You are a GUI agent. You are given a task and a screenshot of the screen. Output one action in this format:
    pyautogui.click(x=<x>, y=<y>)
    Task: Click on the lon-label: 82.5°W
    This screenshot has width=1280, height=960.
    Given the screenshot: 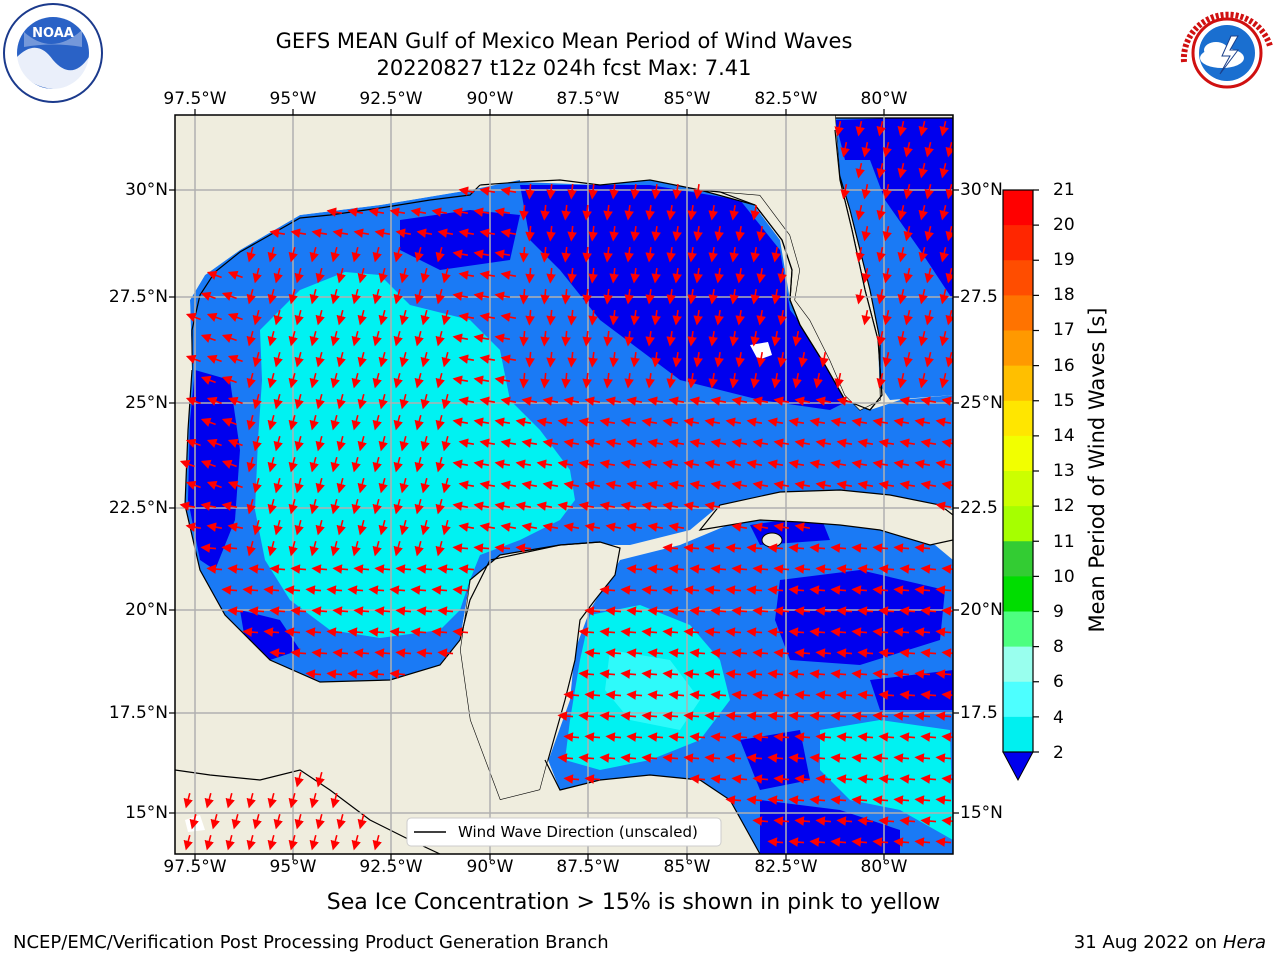 What is the action you would take?
    pyautogui.click(x=786, y=99)
    